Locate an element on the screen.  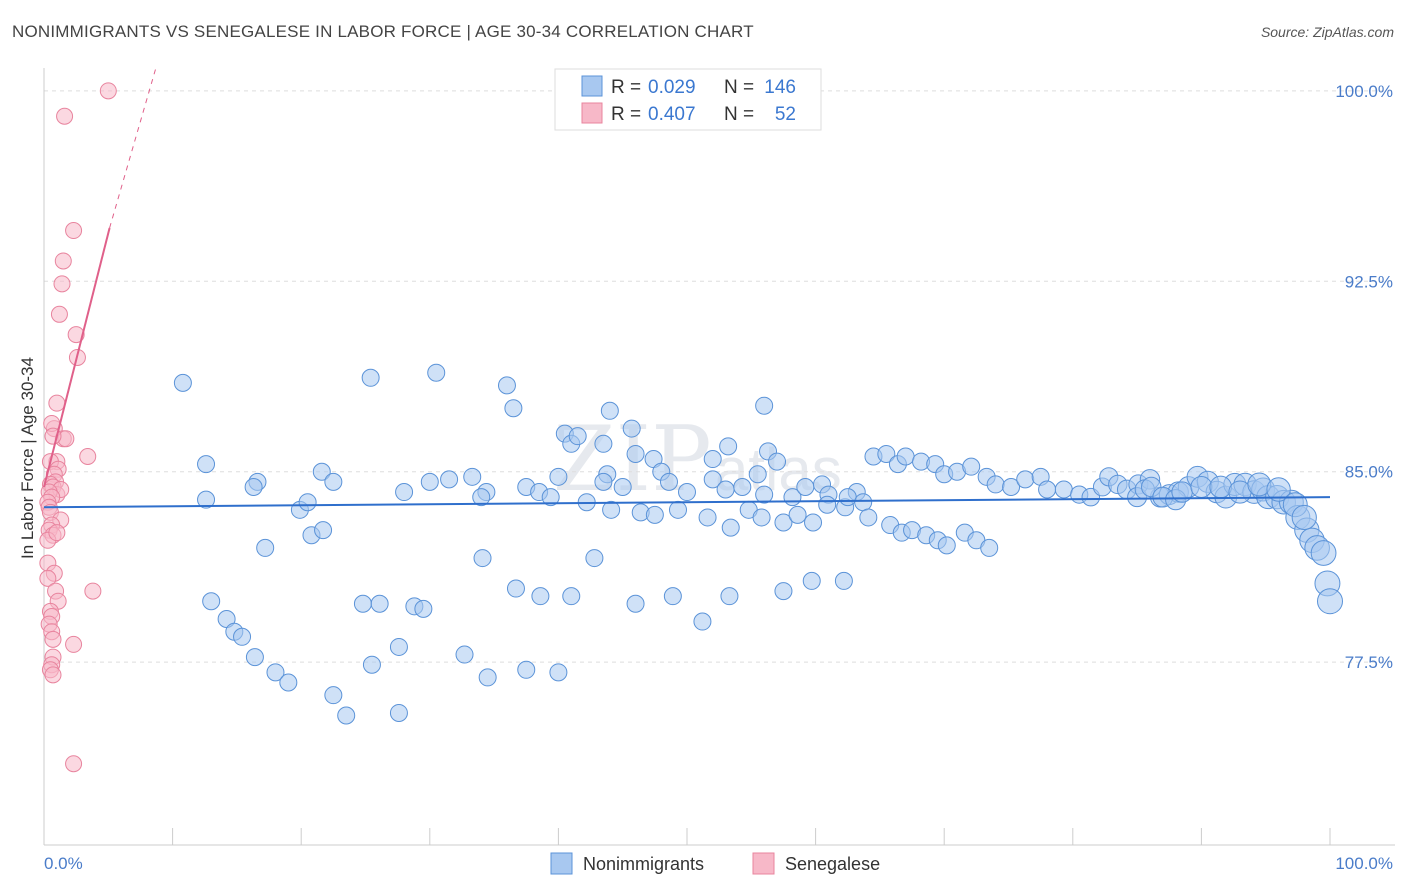
senegalese-points is located at coordinates (78, 427).